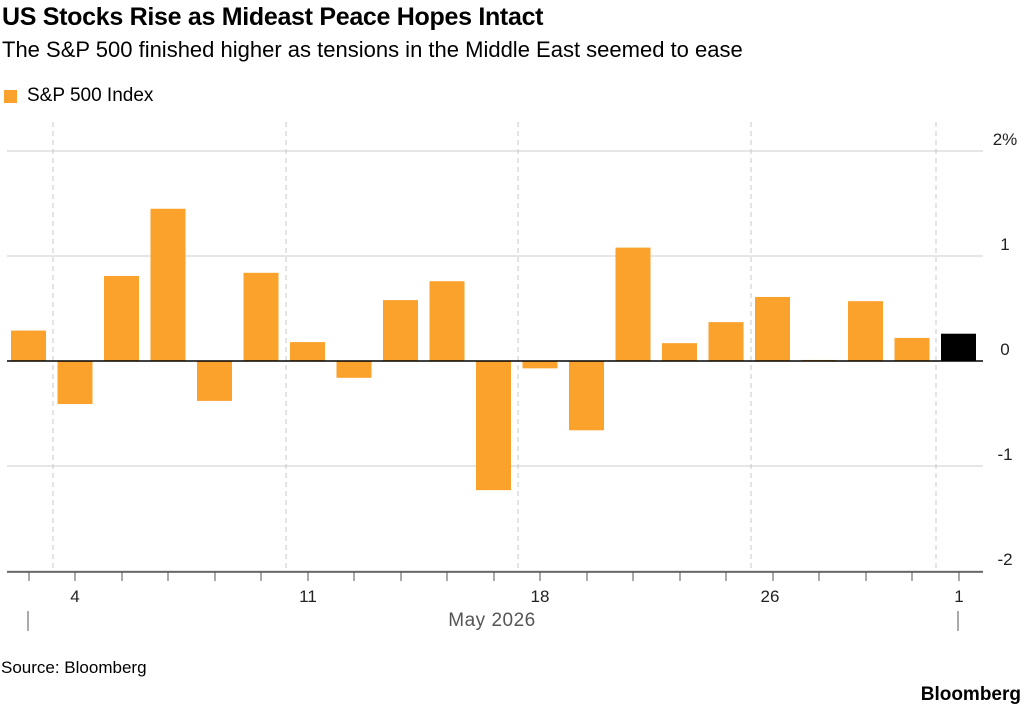 This screenshot has width=1024, height=711. What do you see at coordinates (770, 596) in the screenshot?
I see `x-tick-label: 26` at bounding box center [770, 596].